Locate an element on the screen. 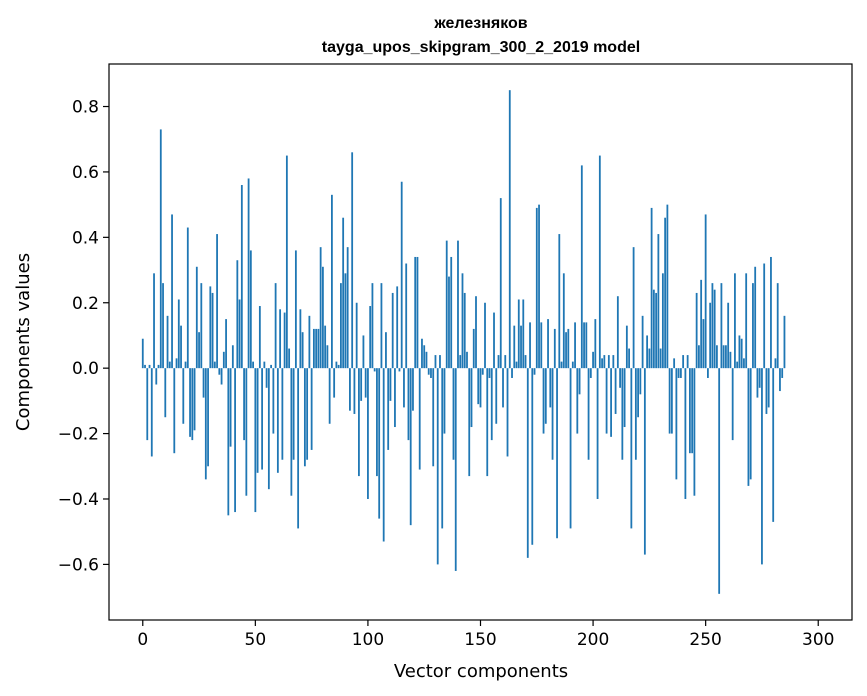 This screenshot has height=696, width=867. x-tick-label: 50 is located at coordinates (256, 640).